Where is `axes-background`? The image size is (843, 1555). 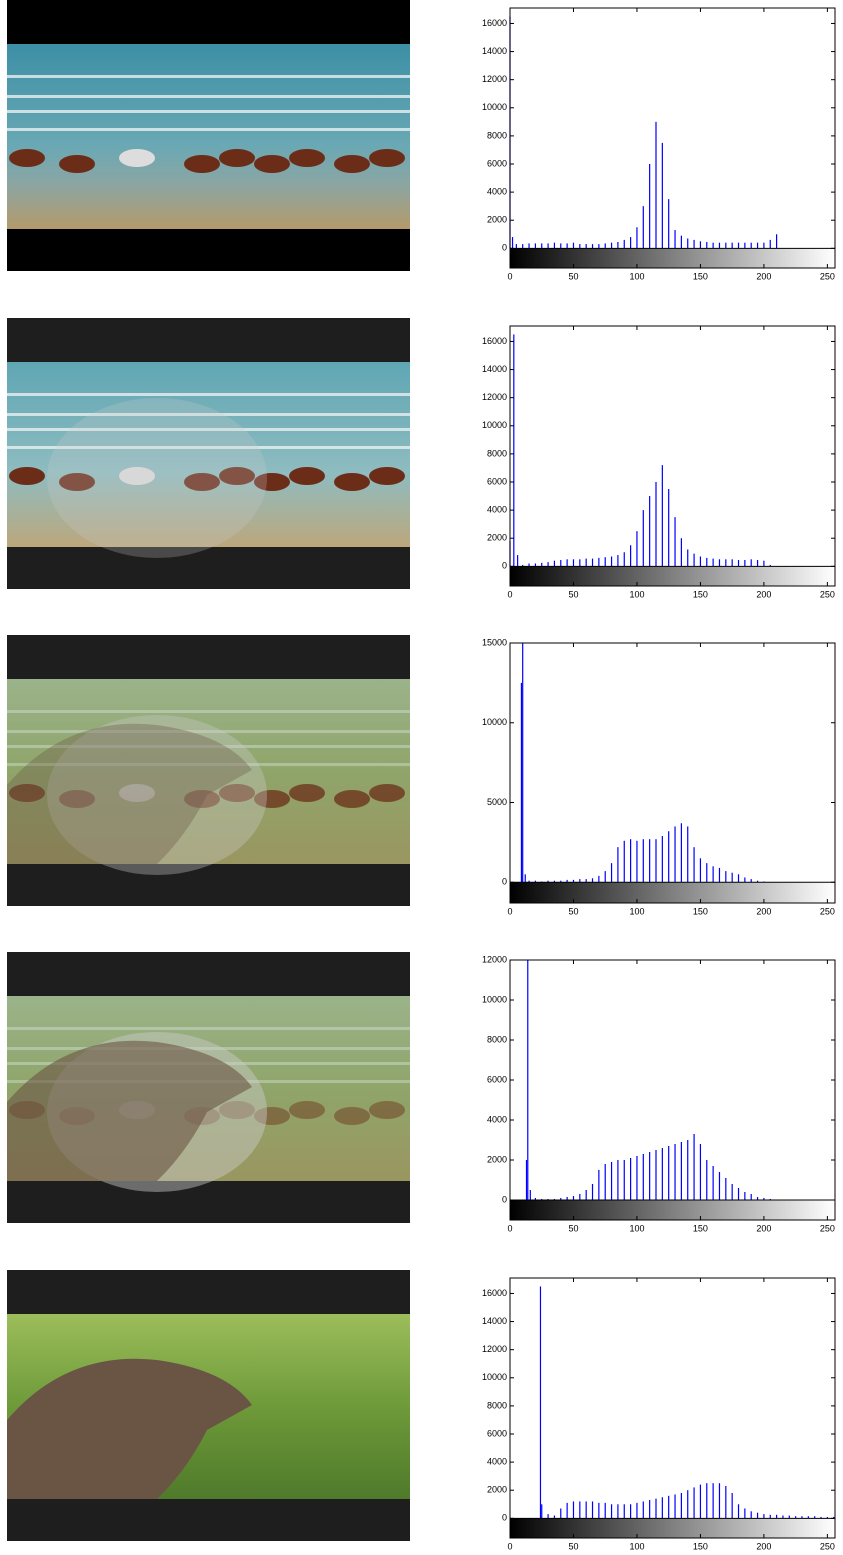 axes-background is located at coordinates (672, 1408).